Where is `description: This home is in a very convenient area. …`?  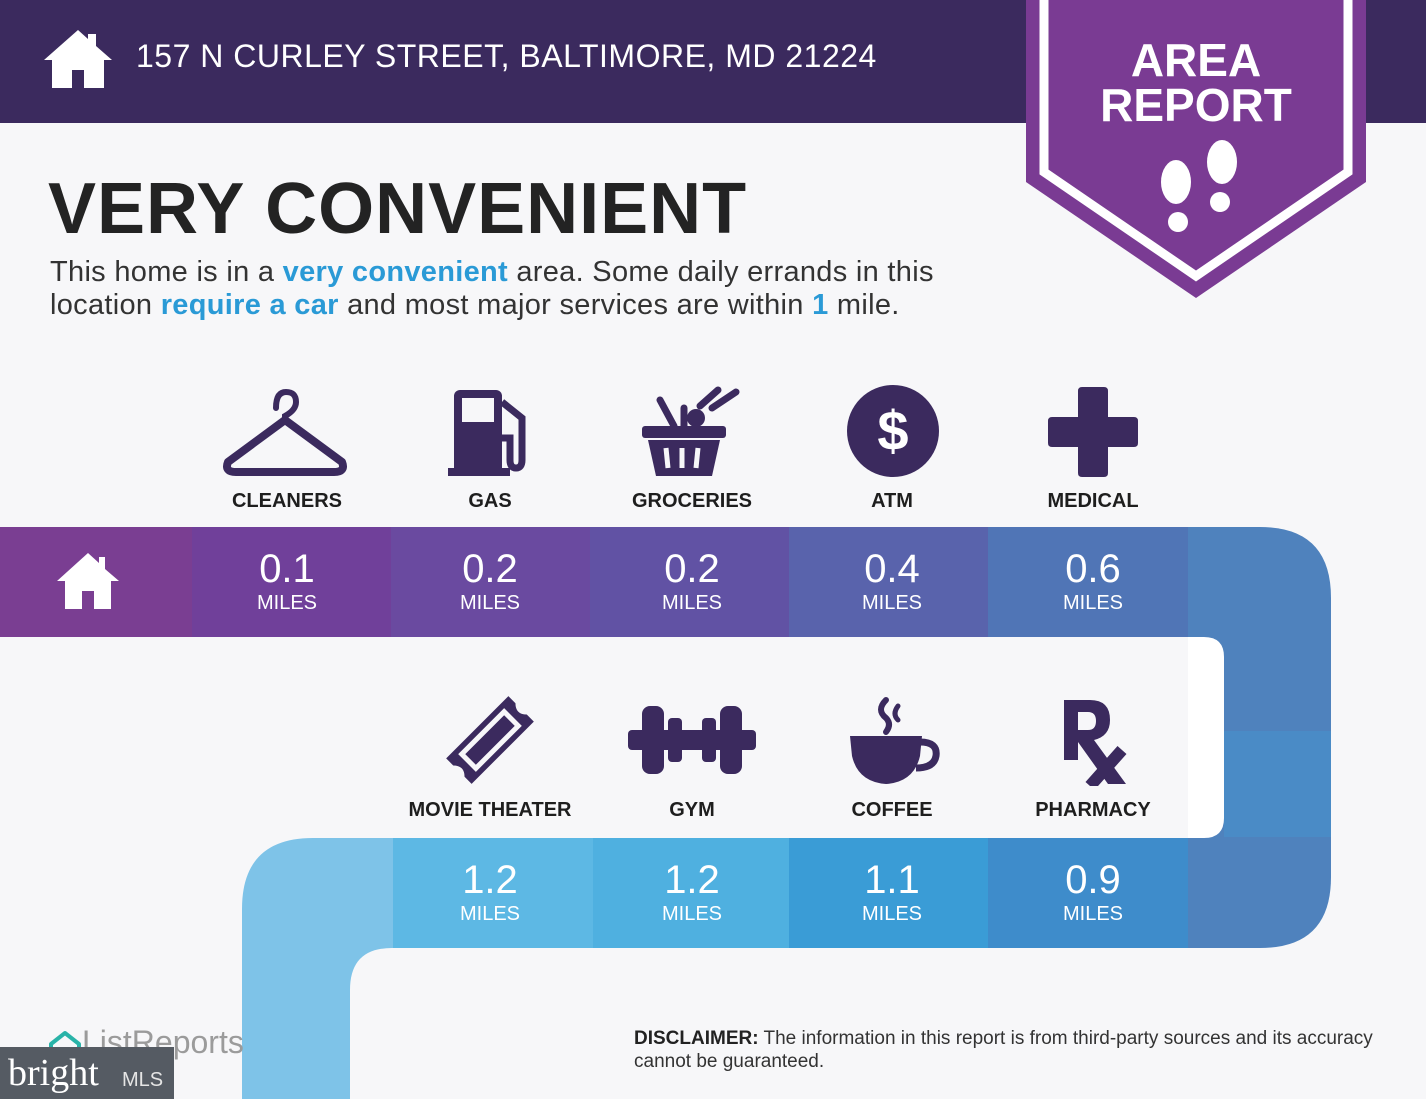
description: This home is in a very convenient area. … is located at coordinates (540, 289).